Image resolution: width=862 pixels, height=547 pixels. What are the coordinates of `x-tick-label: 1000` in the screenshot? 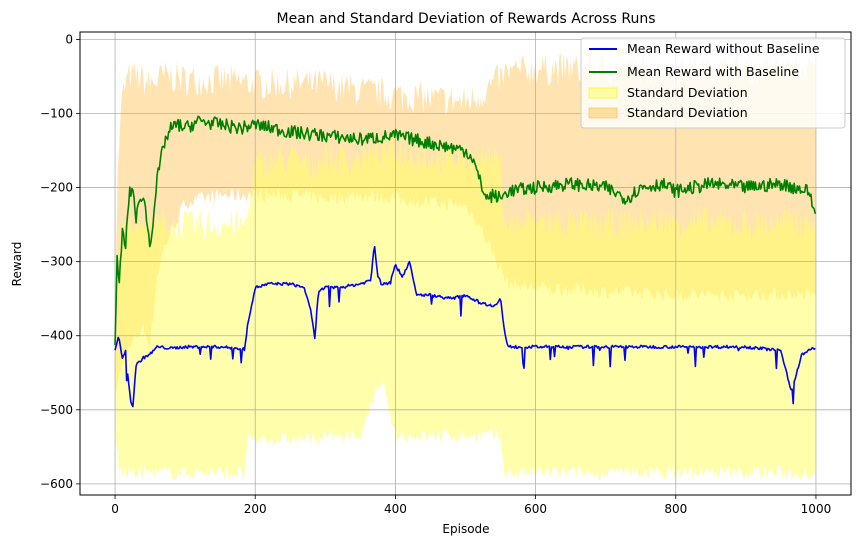 It's located at (816, 509).